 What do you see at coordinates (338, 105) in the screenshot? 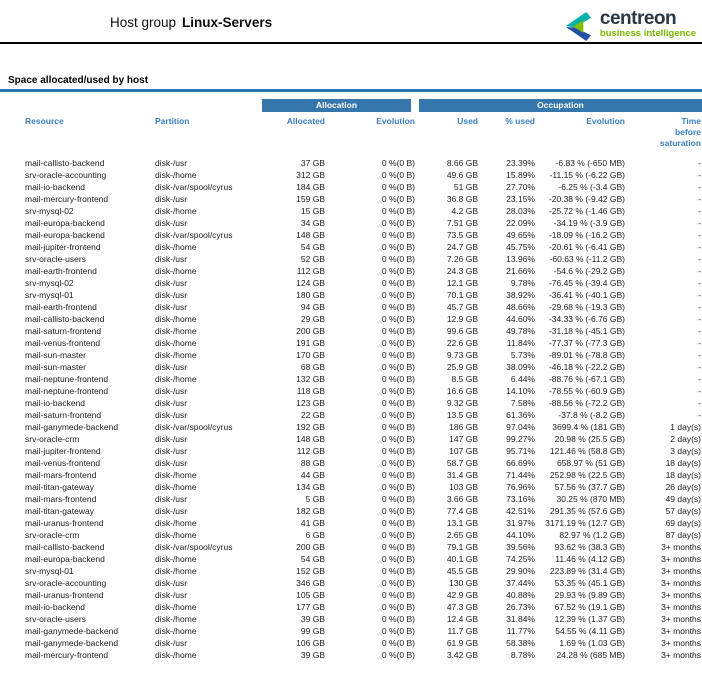
I see `group-header-allocation: Allocation` at bounding box center [338, 105].